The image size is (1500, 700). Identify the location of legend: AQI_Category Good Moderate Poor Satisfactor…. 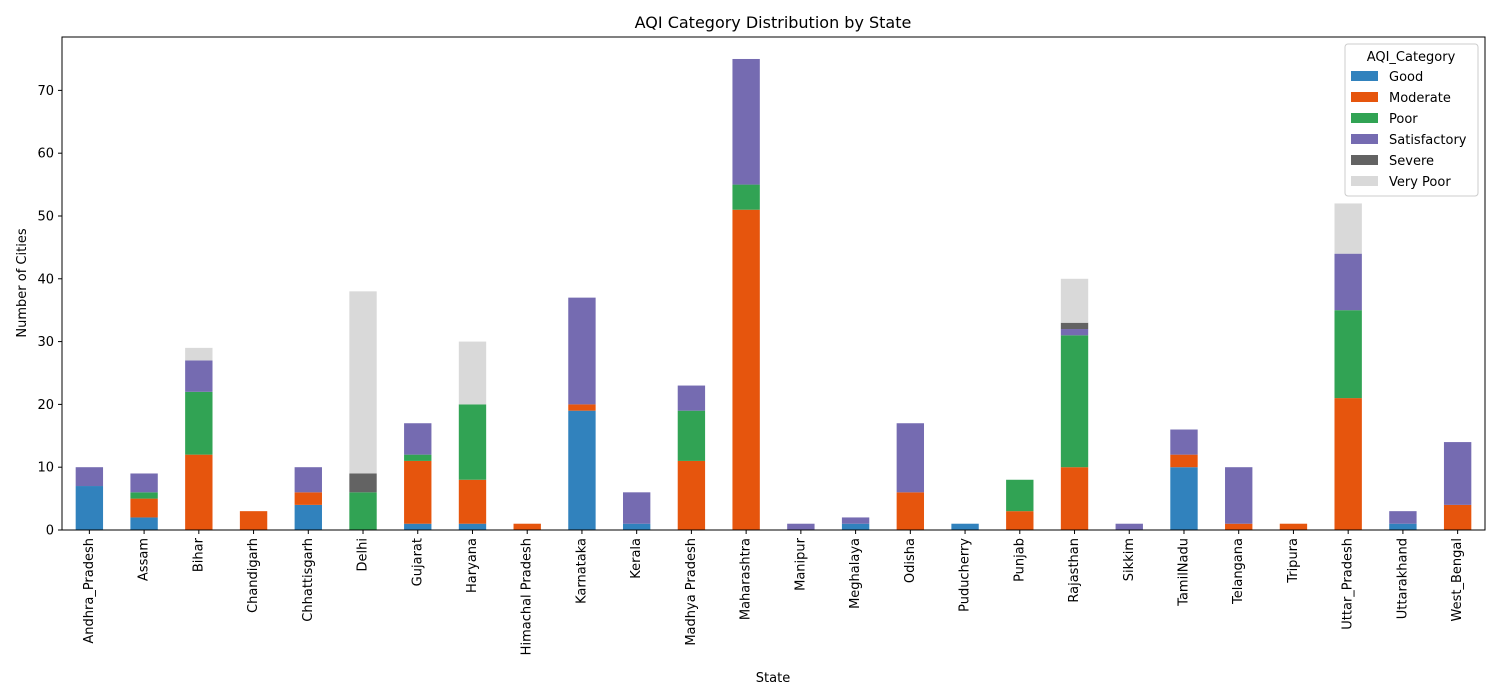
(1411, 120).